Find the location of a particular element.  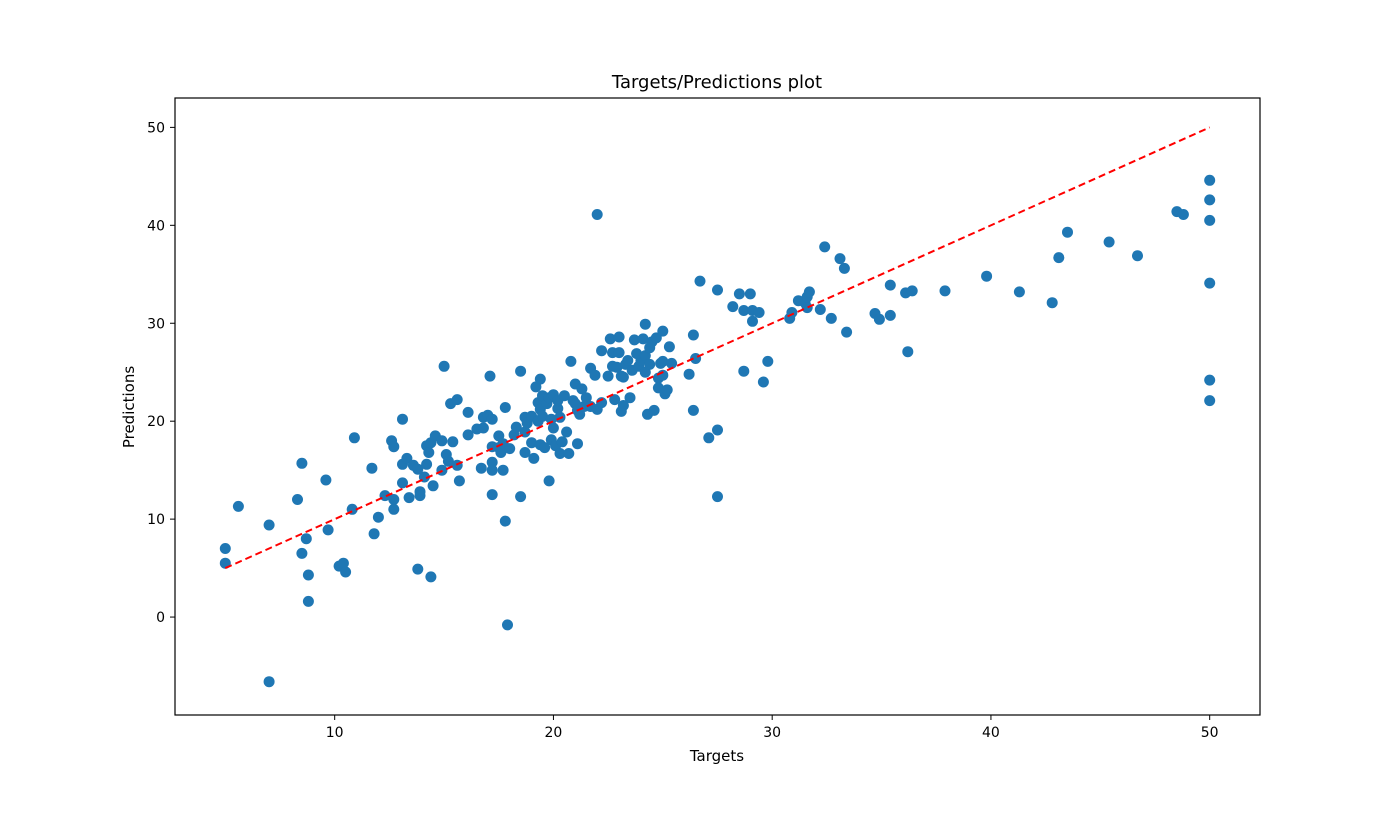

y-axis-ticks: 0 10 20 30 40 50 is located at coordinates (161, 373).